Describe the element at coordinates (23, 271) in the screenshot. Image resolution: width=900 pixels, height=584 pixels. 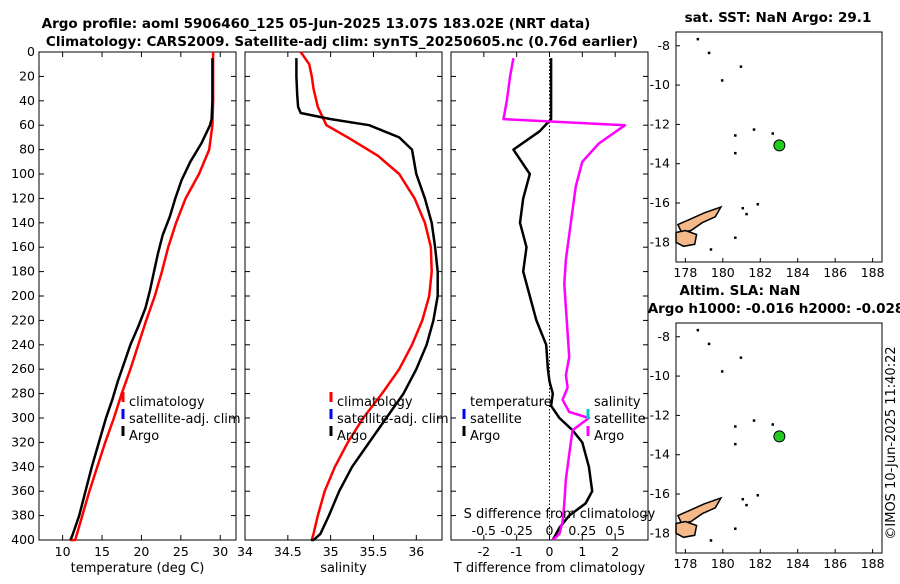
I see `y-tick-label: 180` at that location.